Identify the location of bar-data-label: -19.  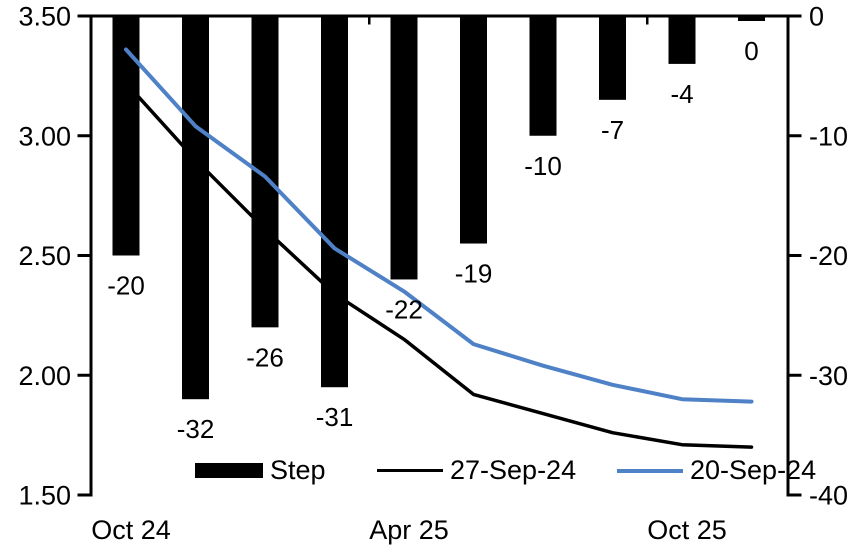
(474, 274).